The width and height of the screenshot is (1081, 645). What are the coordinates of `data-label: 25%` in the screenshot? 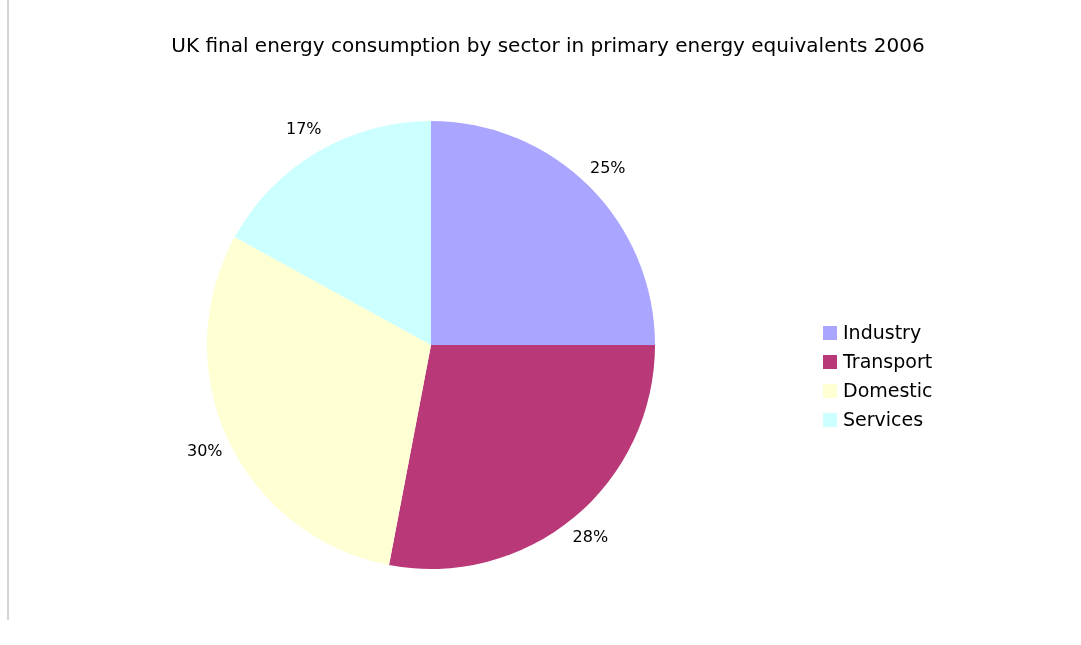 It's located at (608, 167).